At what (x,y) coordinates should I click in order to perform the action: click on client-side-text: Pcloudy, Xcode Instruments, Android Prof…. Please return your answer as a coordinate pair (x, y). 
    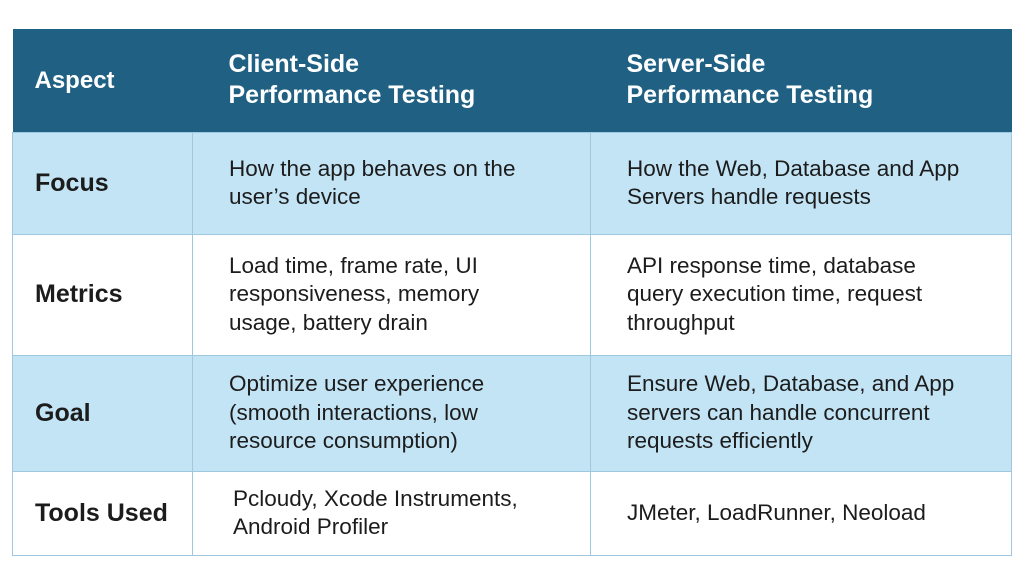
    Looking at the image, I should click on (375, 512).